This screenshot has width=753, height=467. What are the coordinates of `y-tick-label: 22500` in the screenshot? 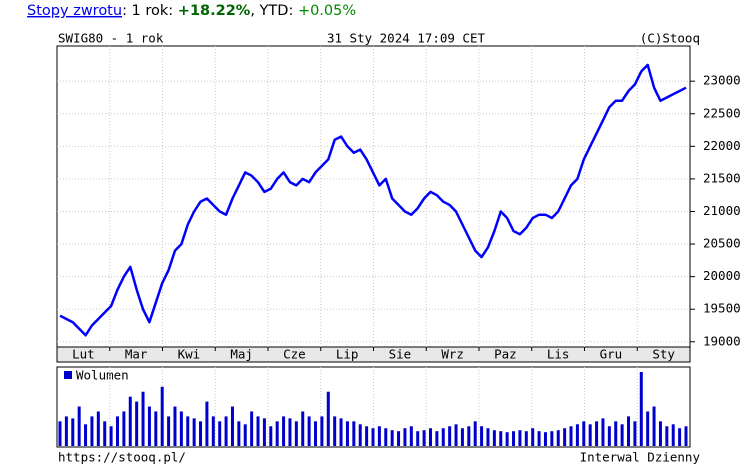 It's located at (722, 112).